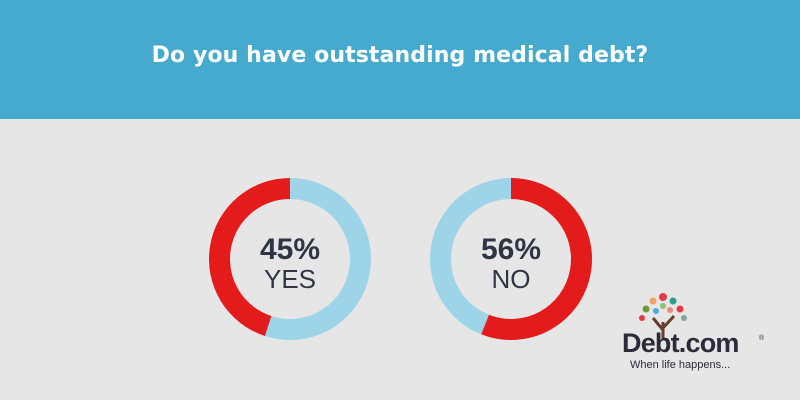  I want to click on donut-no-percent: 56%, so click(511, 249).